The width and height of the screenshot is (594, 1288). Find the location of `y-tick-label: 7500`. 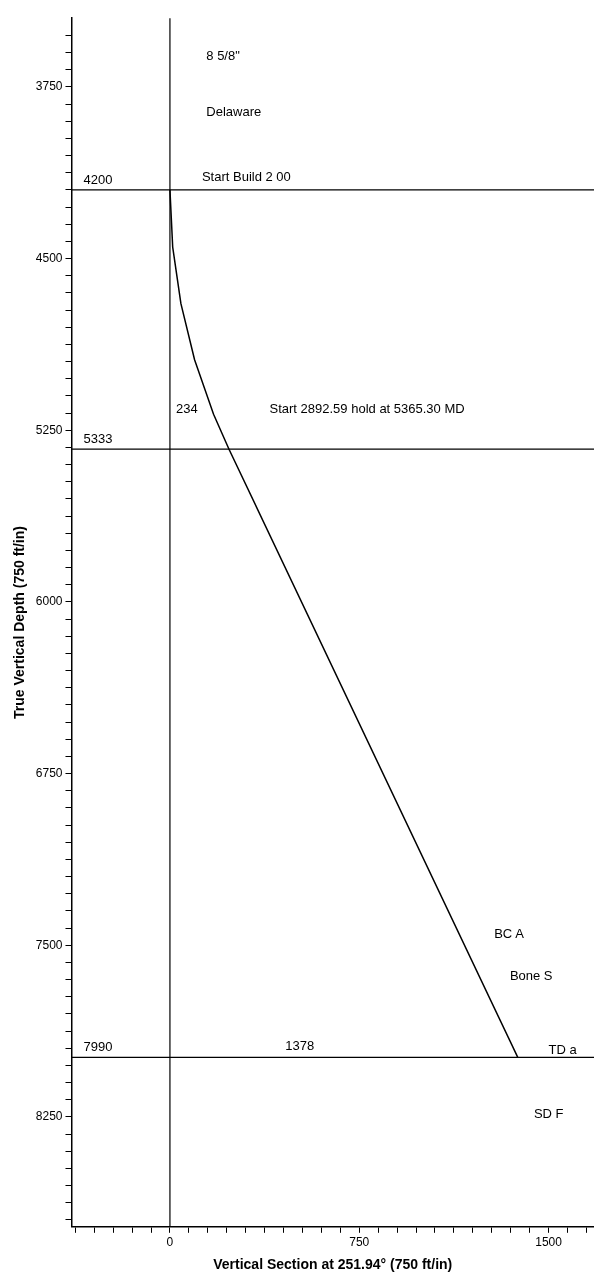

y-tick-label: 7500 is located at coordinates (49, 944).